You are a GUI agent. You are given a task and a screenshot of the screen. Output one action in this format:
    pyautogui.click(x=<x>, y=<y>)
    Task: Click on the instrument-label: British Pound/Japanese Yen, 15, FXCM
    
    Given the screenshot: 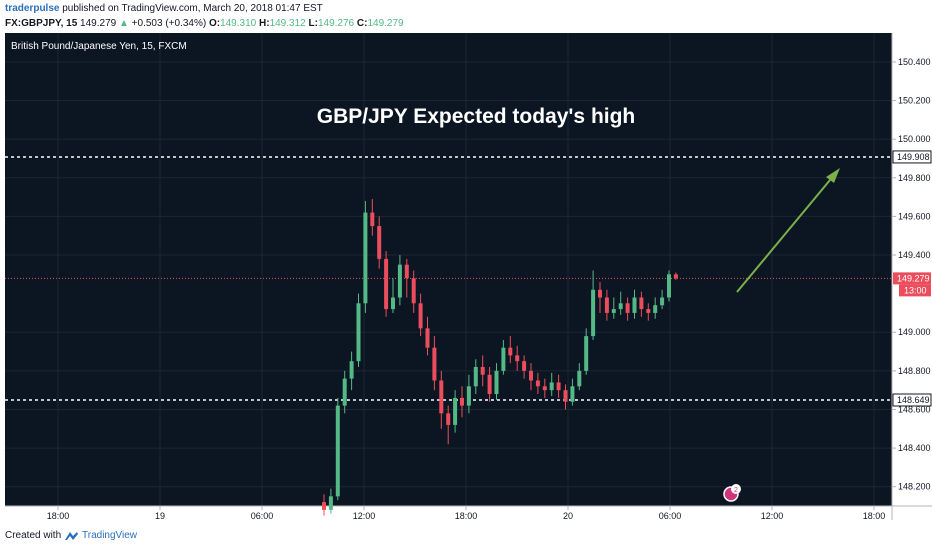 What is the action you would take?
    pyautogui.click(x=99, y=46)
    